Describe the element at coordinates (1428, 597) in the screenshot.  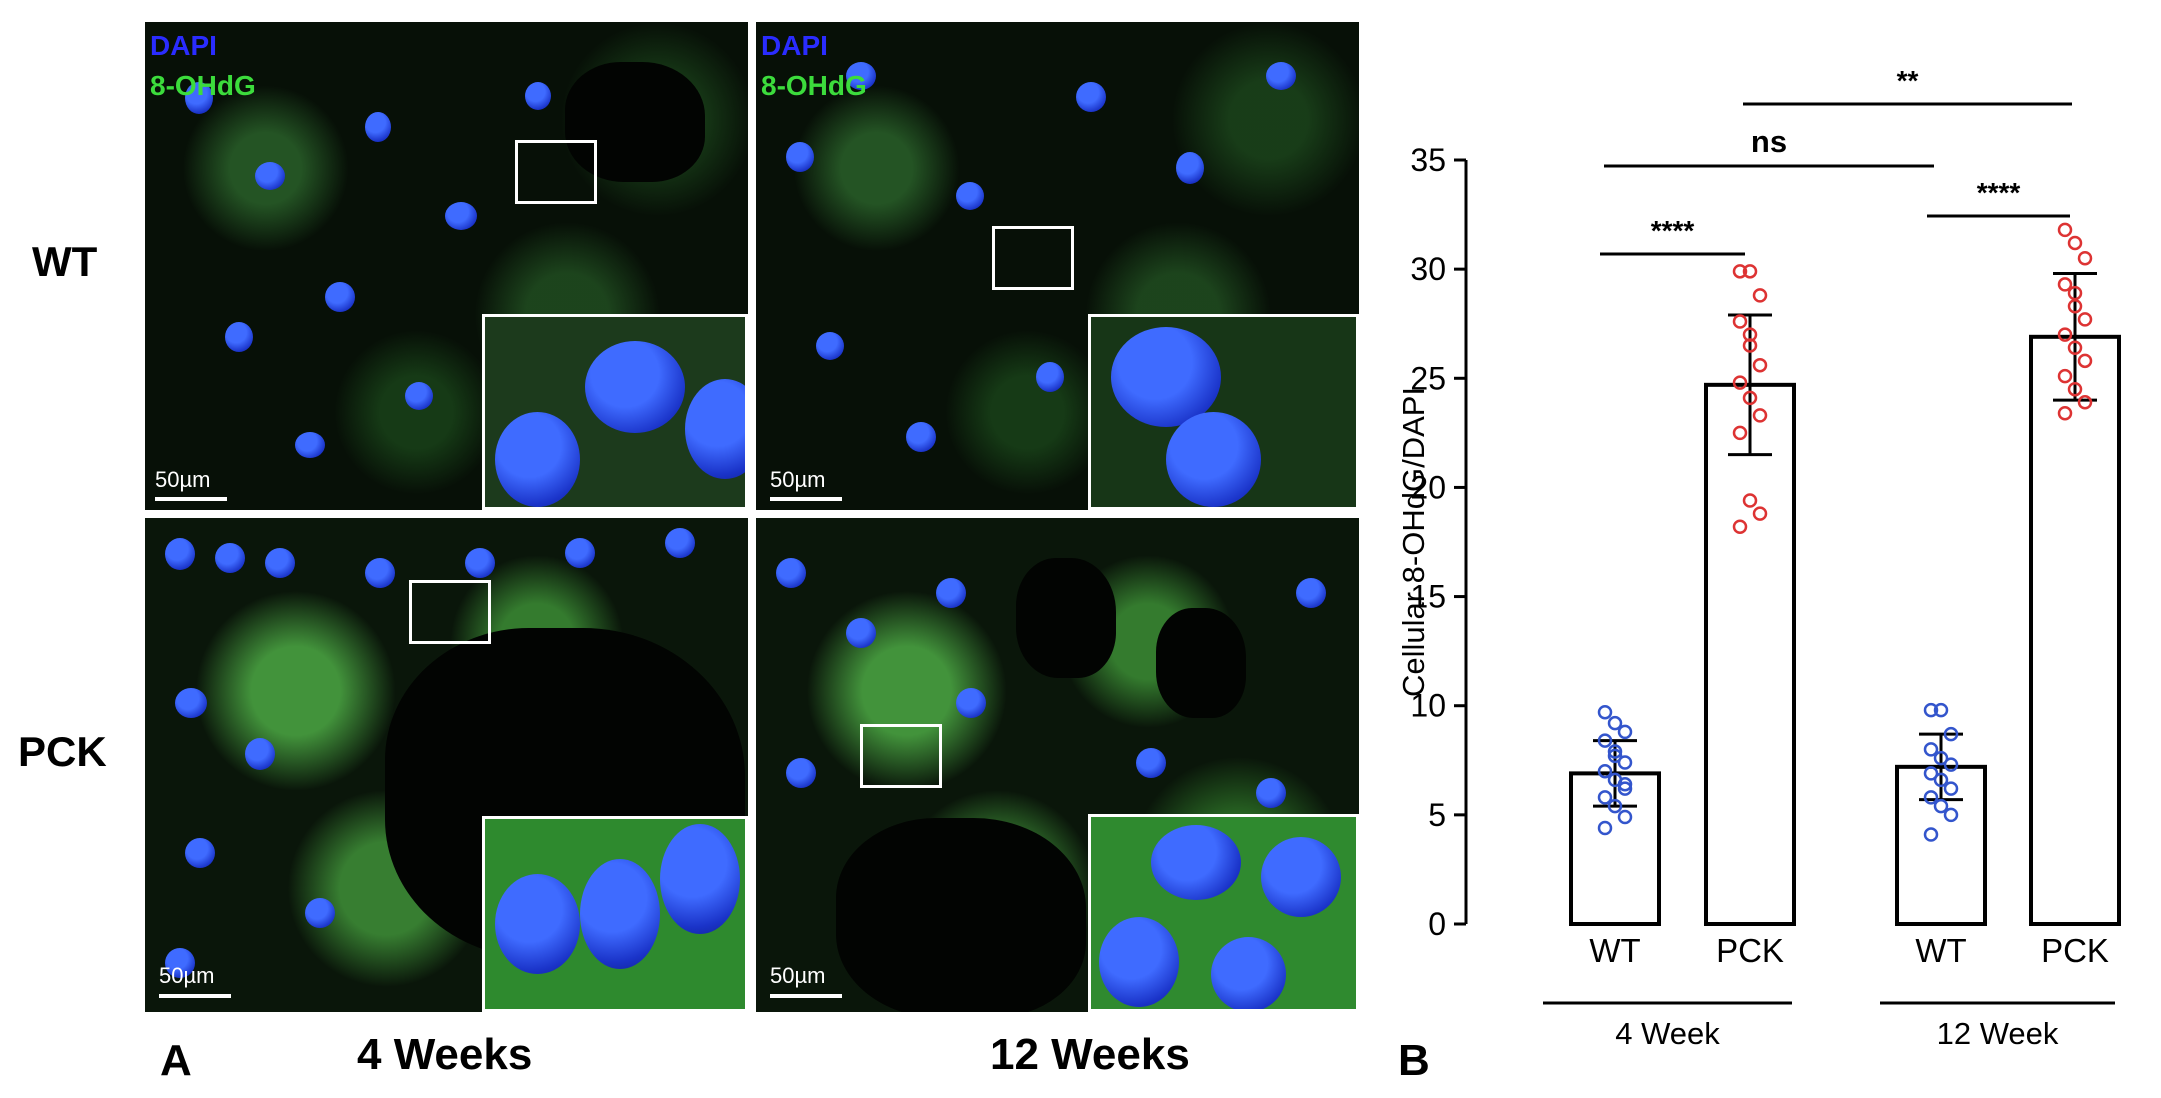
I see `y-tick-label: 15` at that location.